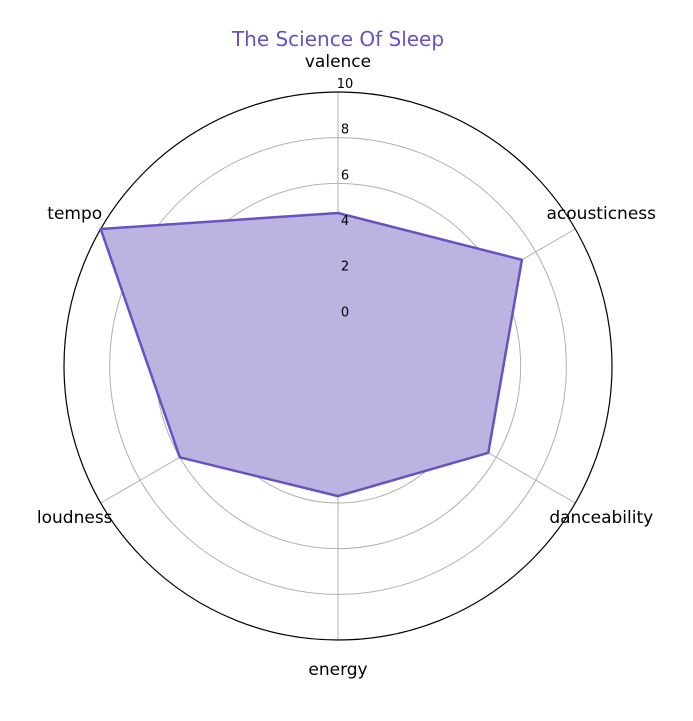  What do you see at coordinates (345, 221) in the screenshot?
I see `tick-label: 4` at bounding box center [345, 221].